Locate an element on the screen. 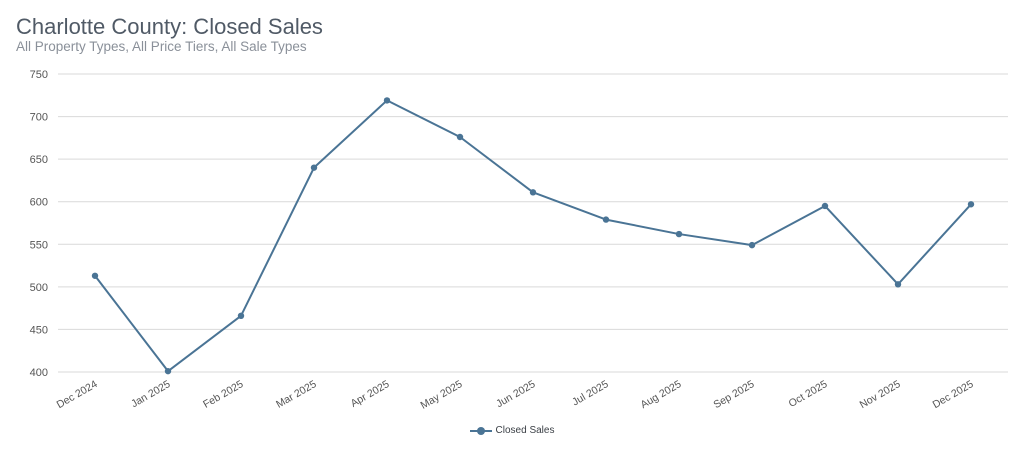  legend: Closed Sales is located at coordinates (512, 430).